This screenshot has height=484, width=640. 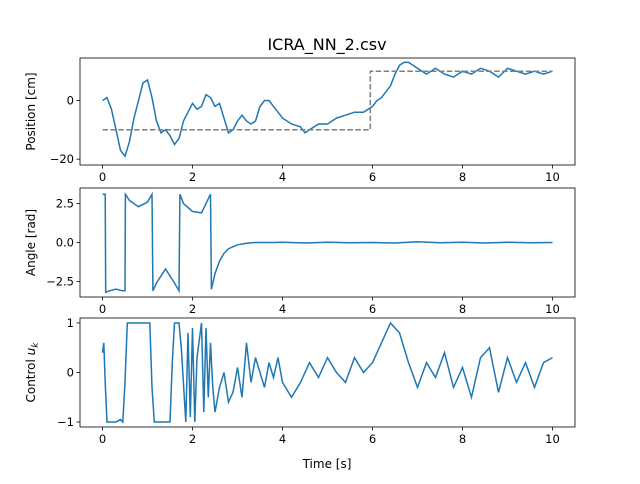 I want to click on y-tick-label: 0.0, so click(x=65, y=243).